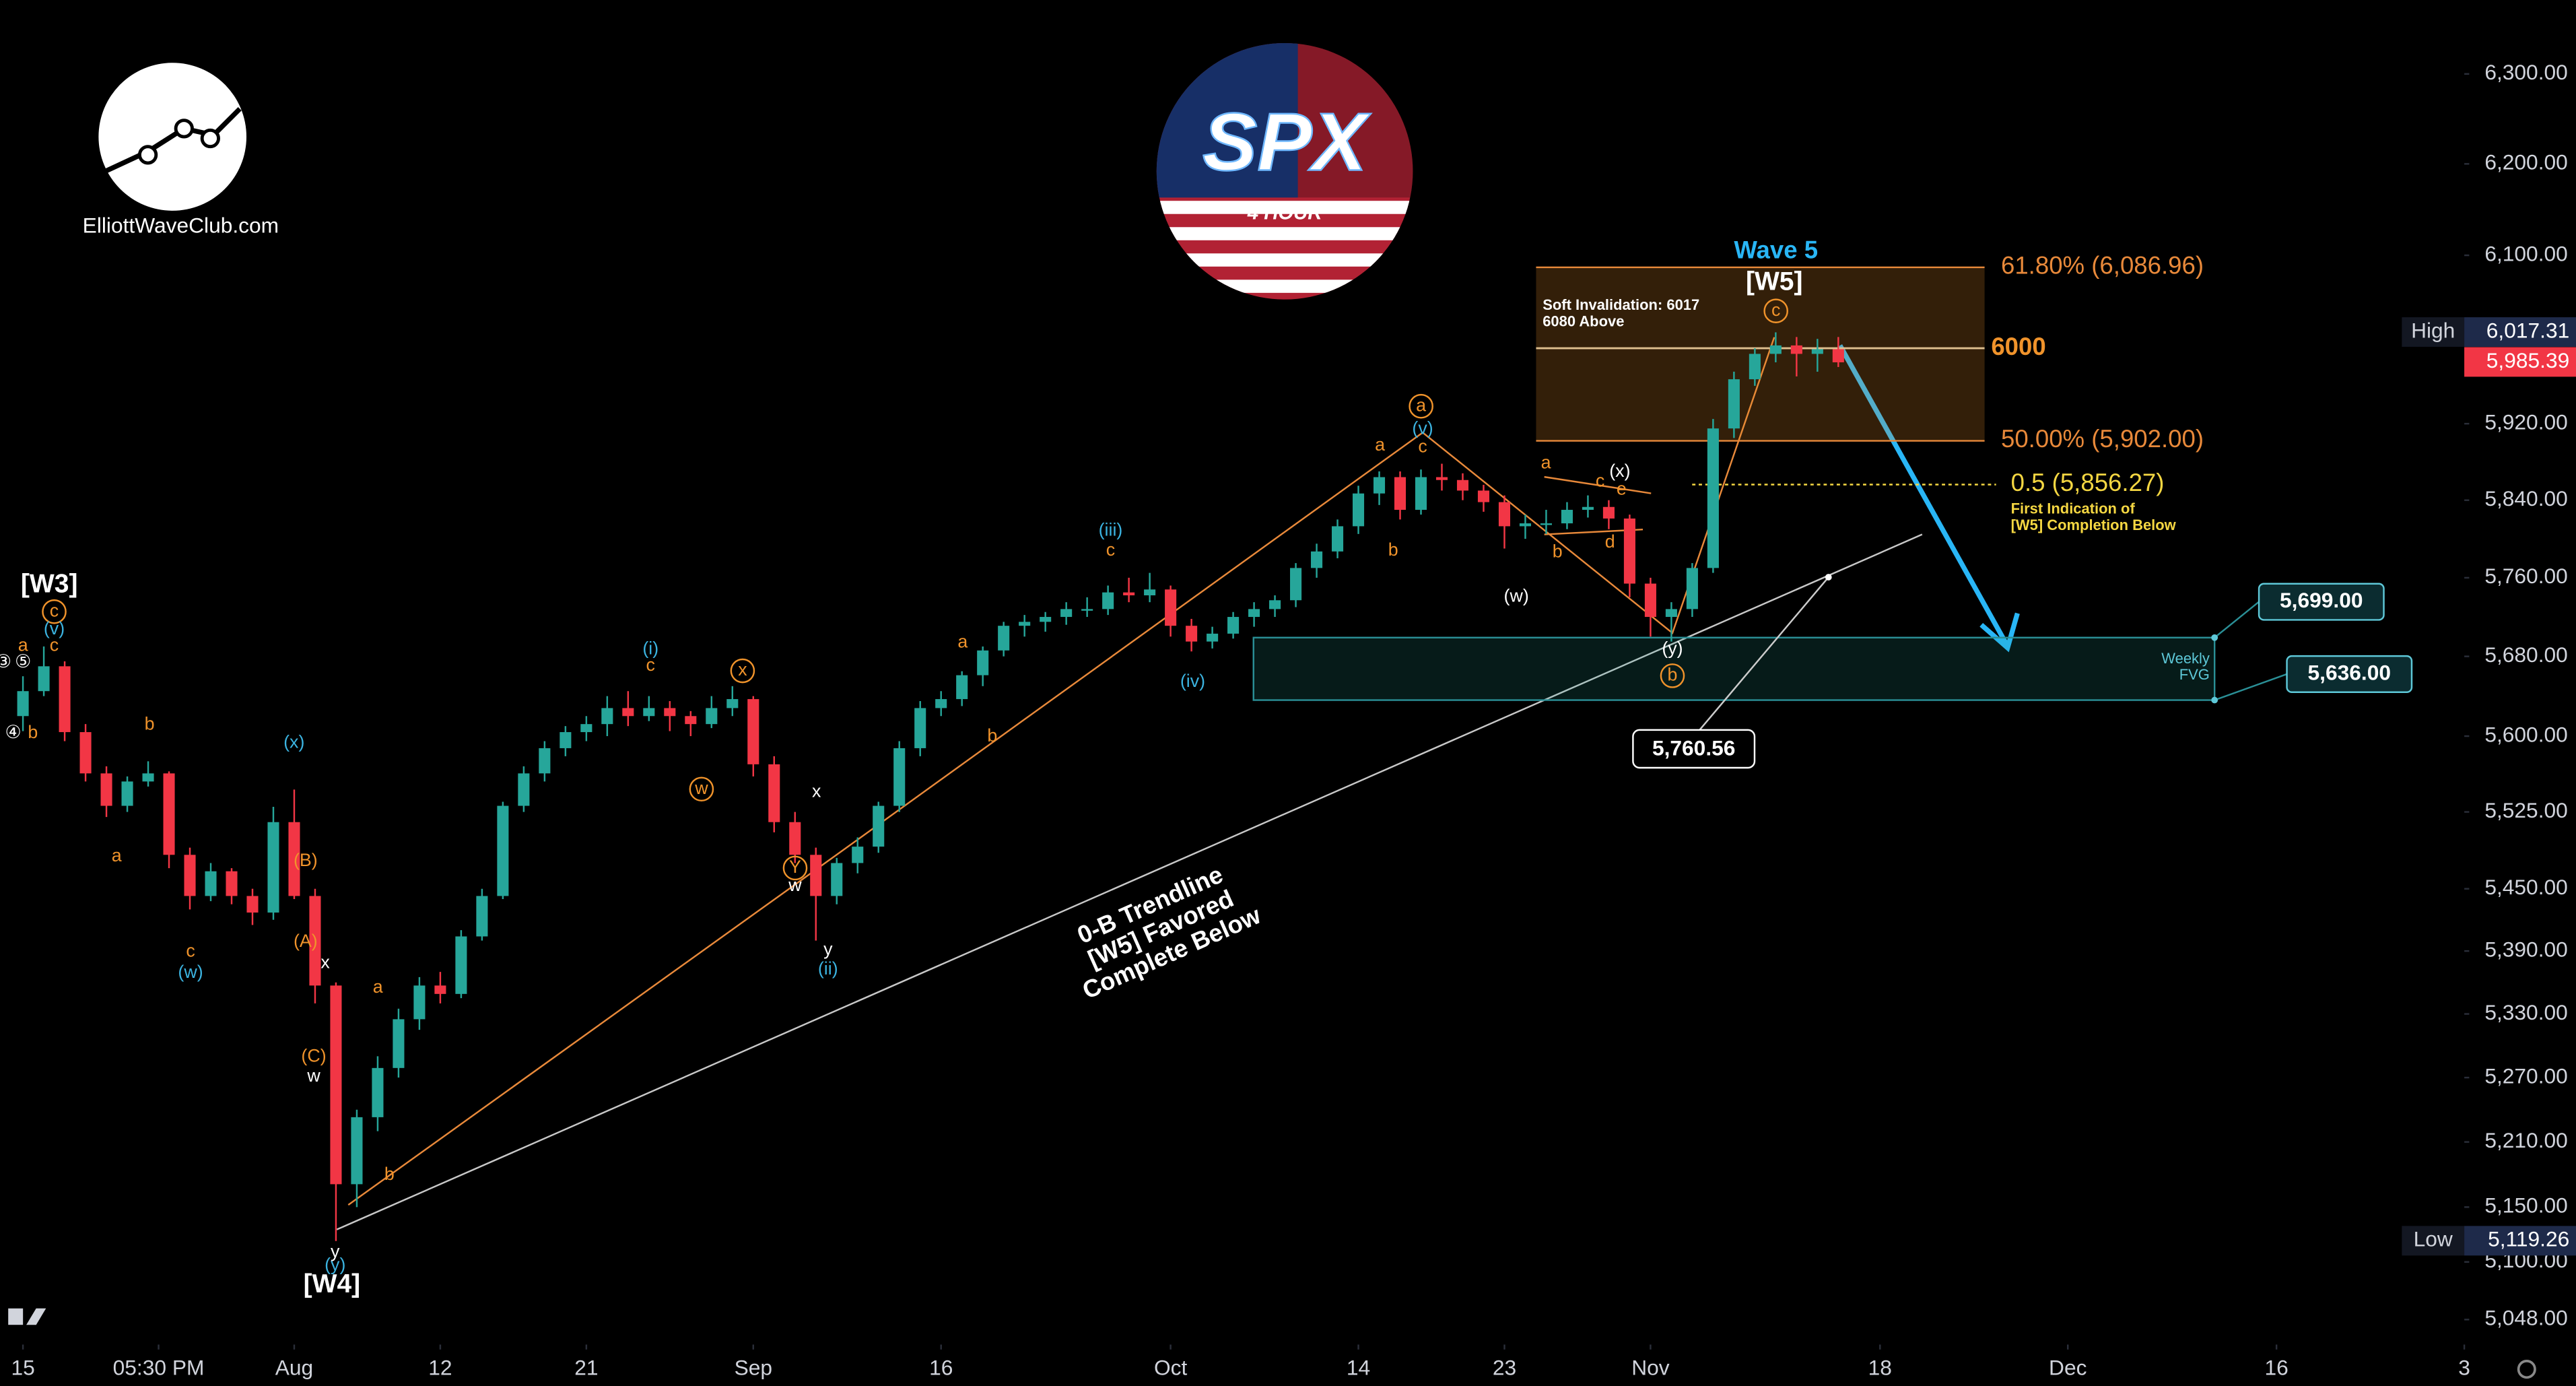 This screenshot has height=1386, width=2576. What do you see at coordinates (5, 661) in the screenshot?
I see `wave-label: ③` at bounding box center [5, 661].